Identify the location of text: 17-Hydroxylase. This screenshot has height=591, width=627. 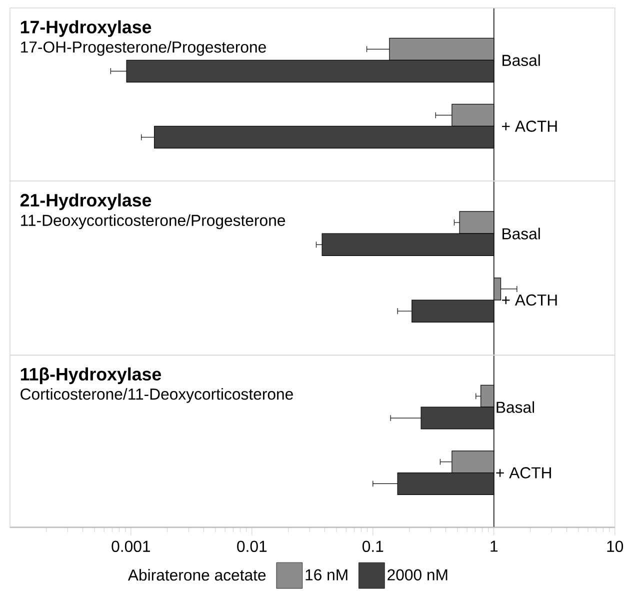
(86, 29).